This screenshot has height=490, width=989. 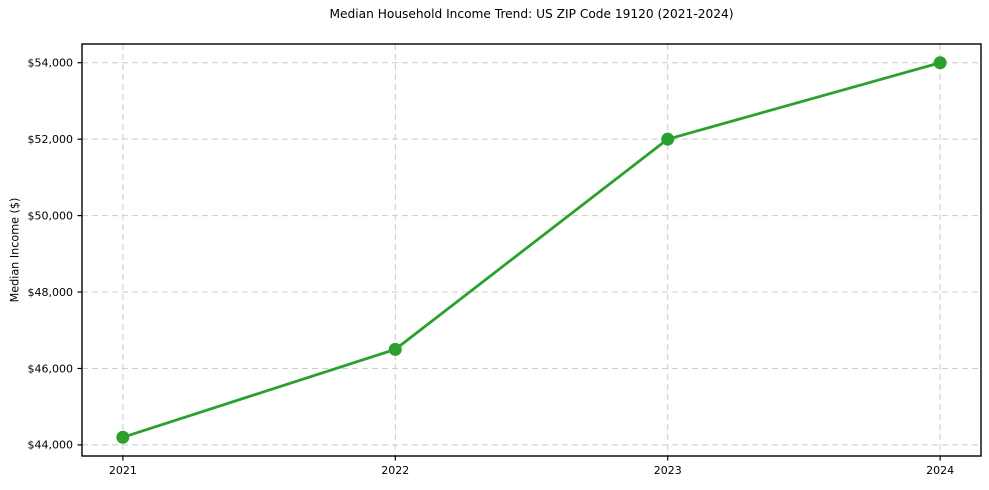 What do you see at coordinates (15, 250) in the screenshot?
I see `y-axis-label: Median Income ($)` at bounding box center [15, 250].